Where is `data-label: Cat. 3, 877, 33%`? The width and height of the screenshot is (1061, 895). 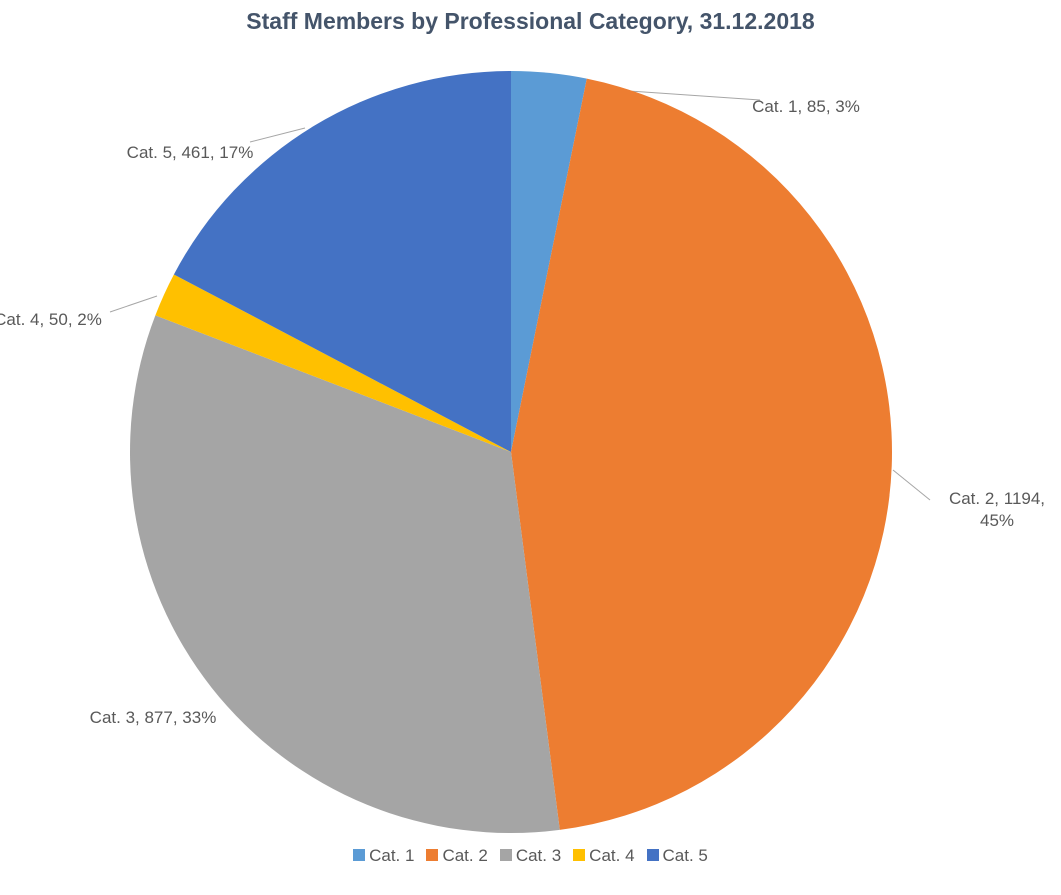 data-label: Cat. 3, 877, 33% is located at coordinates (153, 717).